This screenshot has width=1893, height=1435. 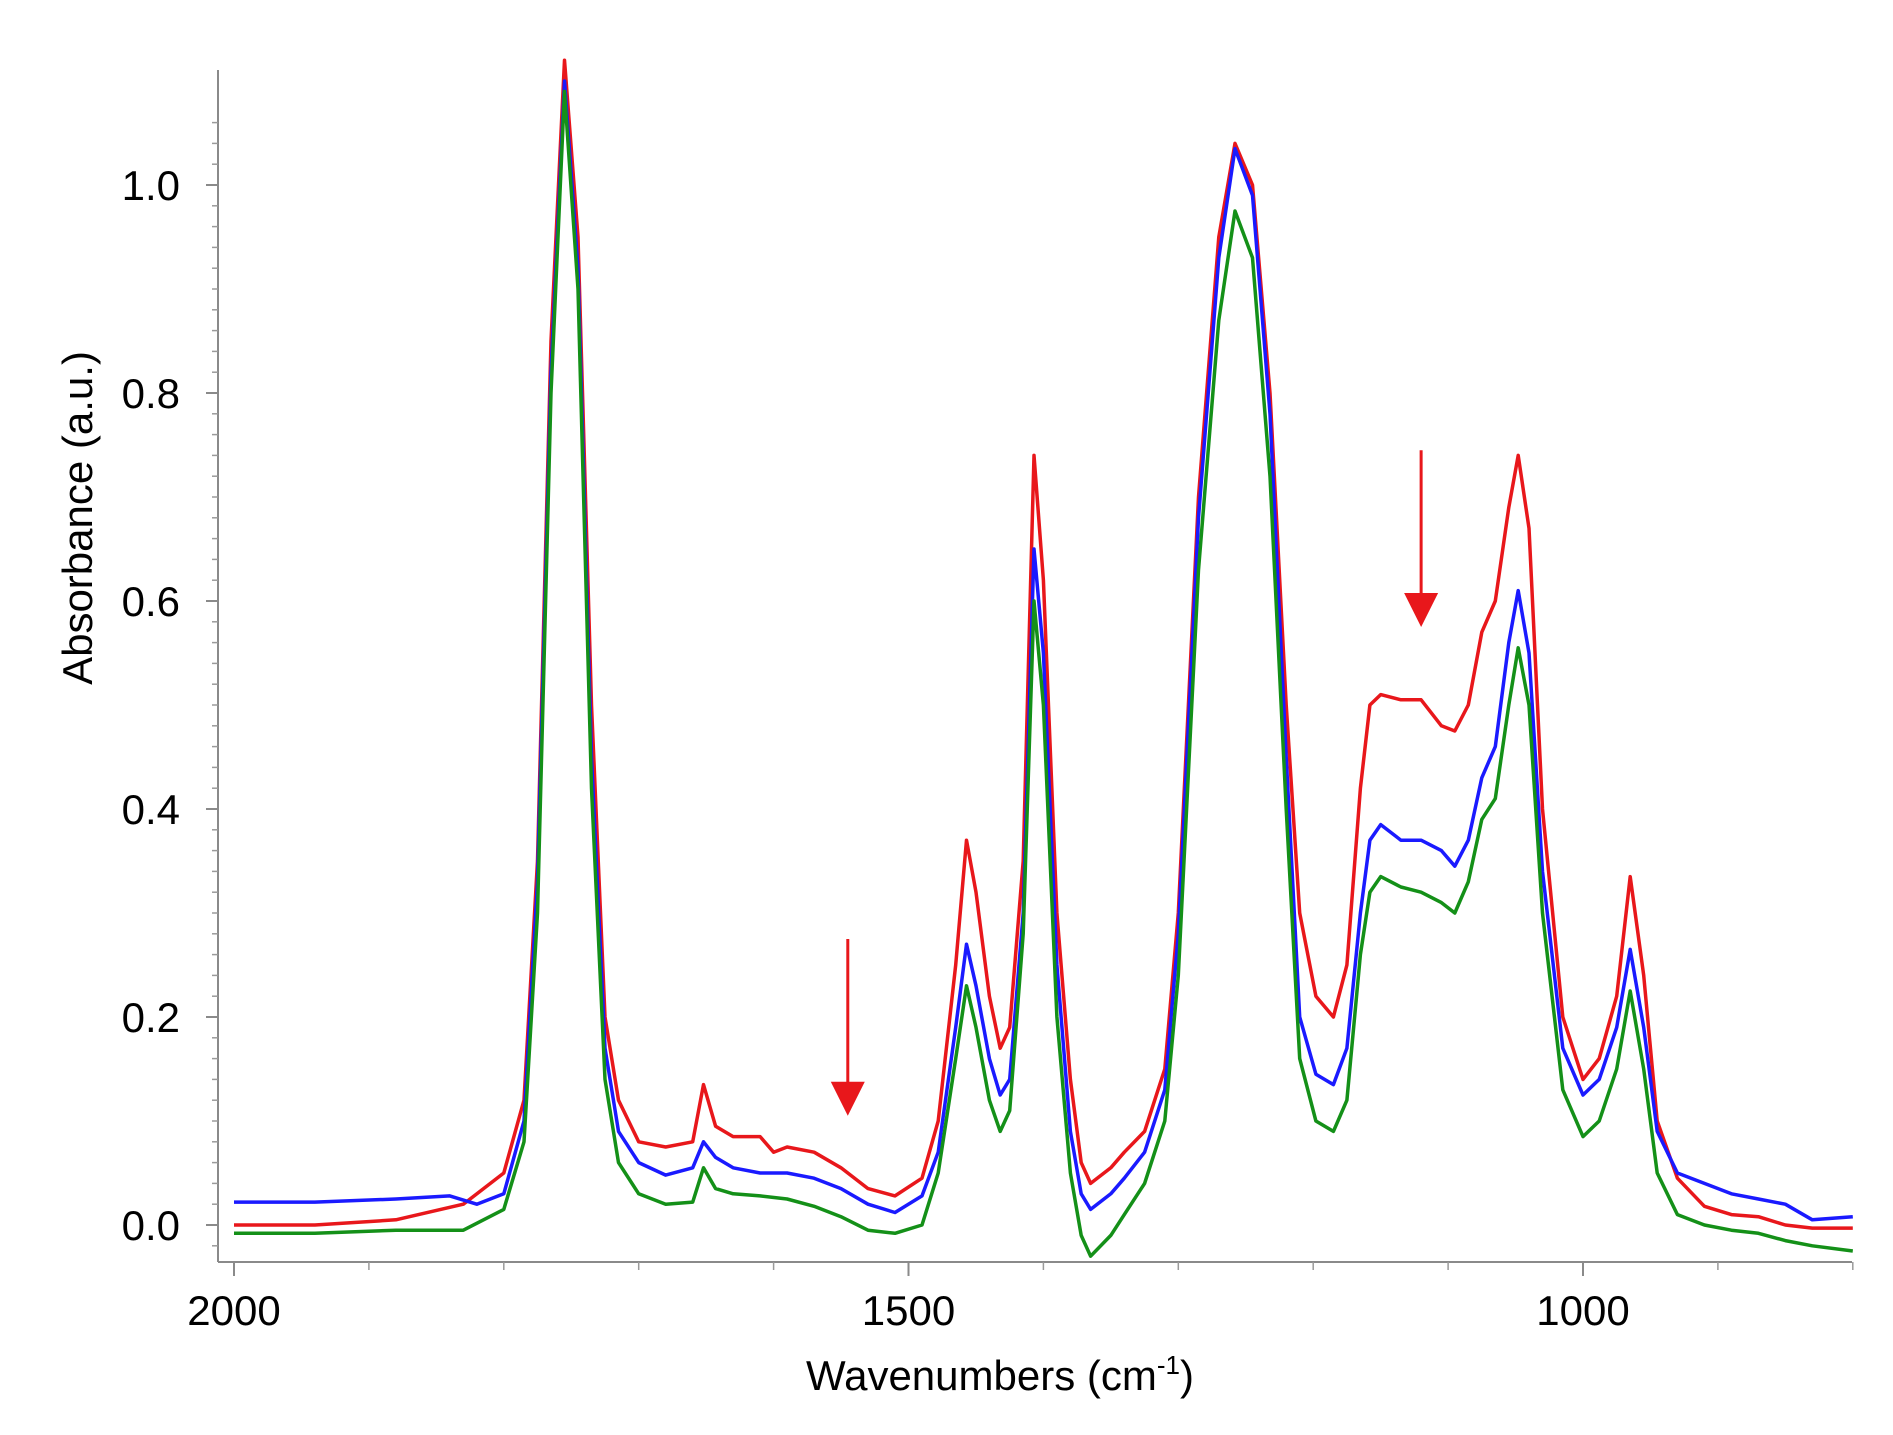 What do you see at coordinates (908, 1310) in the screenshot?
I see `x-tick-label: 1500` at bounding box center [908, 1310].